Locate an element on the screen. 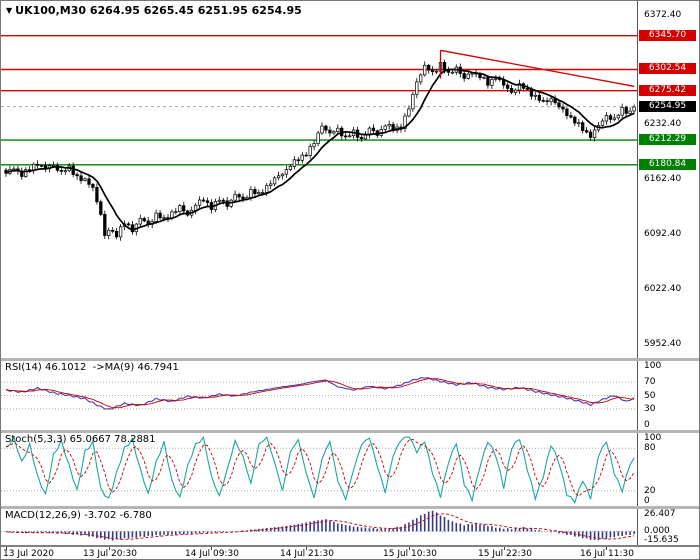 The image size is (700, 560). ohlc-values: 6264.95 6265.45 6251.95 6254.95 is located at coordinates (195, 10).